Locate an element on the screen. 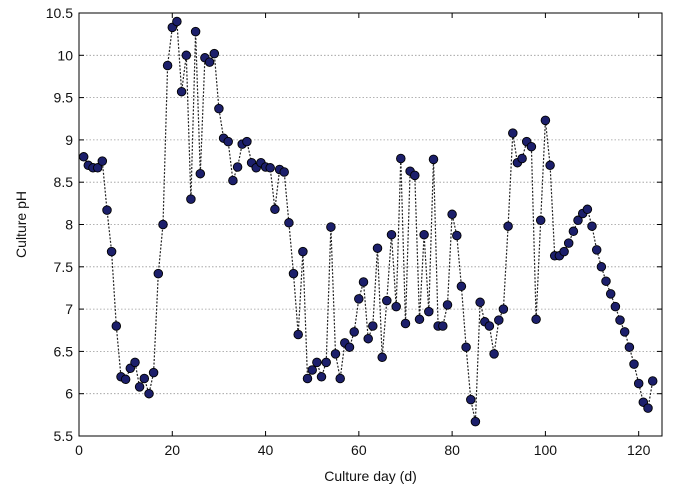 This screenshot has height=491, width=677. x-tick-label: 20 is located at coordinates (172, 450).